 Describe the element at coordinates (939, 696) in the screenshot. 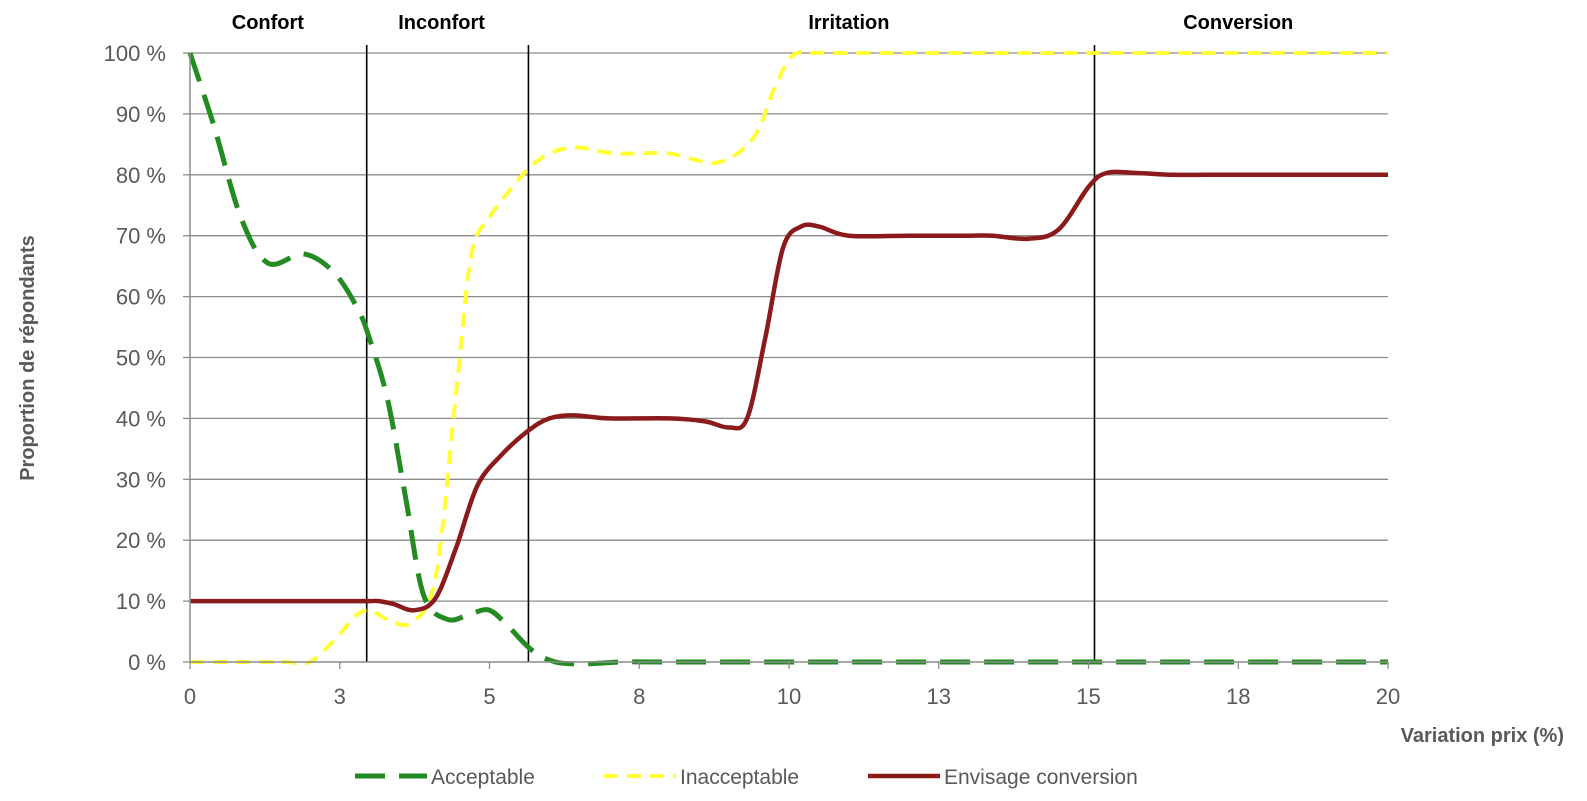

I see `x-tick-label: 13` at that location.